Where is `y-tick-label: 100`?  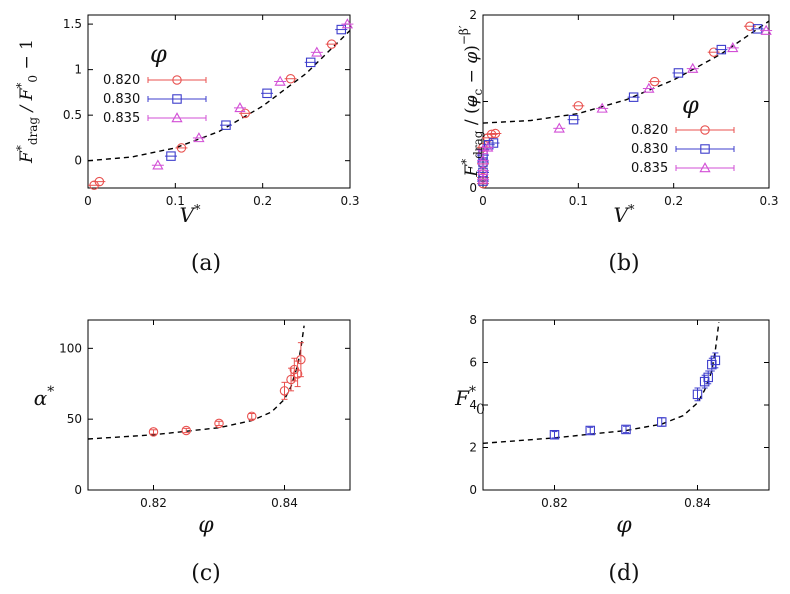
y-tick-label: 100 is located at coordinates (70, 348).